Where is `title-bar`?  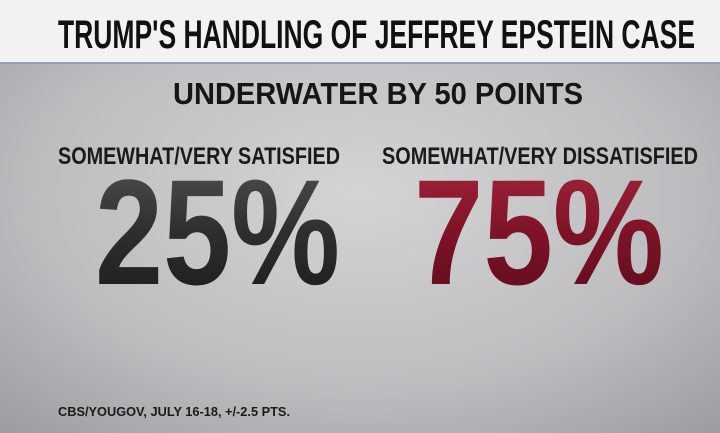 title-bar is located at coordinates (360, 31).